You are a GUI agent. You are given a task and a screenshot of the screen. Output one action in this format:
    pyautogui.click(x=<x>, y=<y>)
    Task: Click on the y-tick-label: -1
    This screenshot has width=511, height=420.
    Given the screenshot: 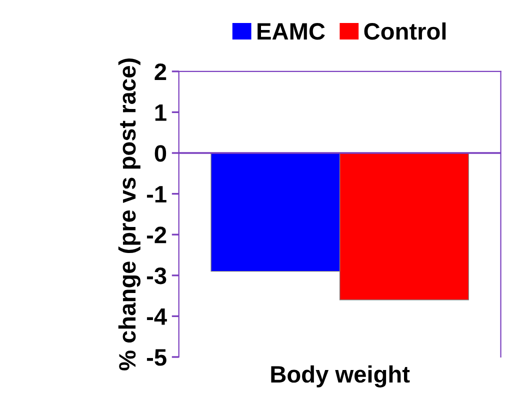 What is the action you would take?
    pyautogui.click(x=156, y=194)
    